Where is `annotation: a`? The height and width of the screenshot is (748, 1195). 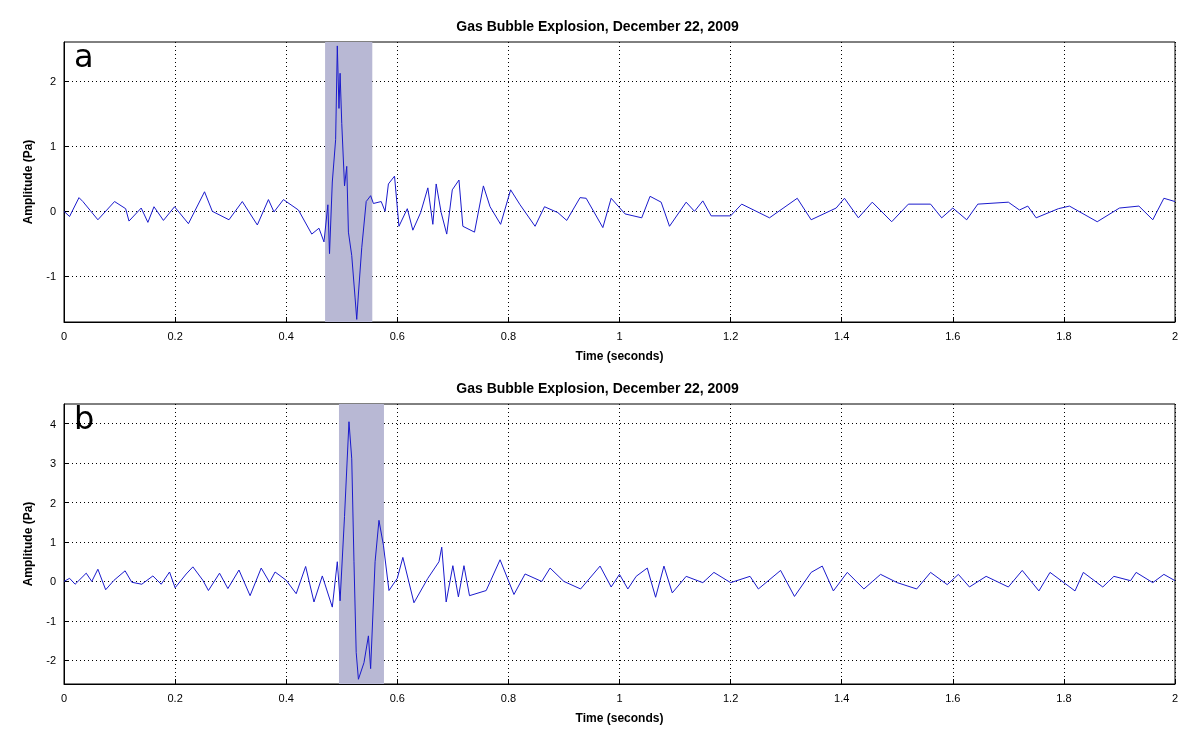
annotation: a is located at coordinates (84, 56).